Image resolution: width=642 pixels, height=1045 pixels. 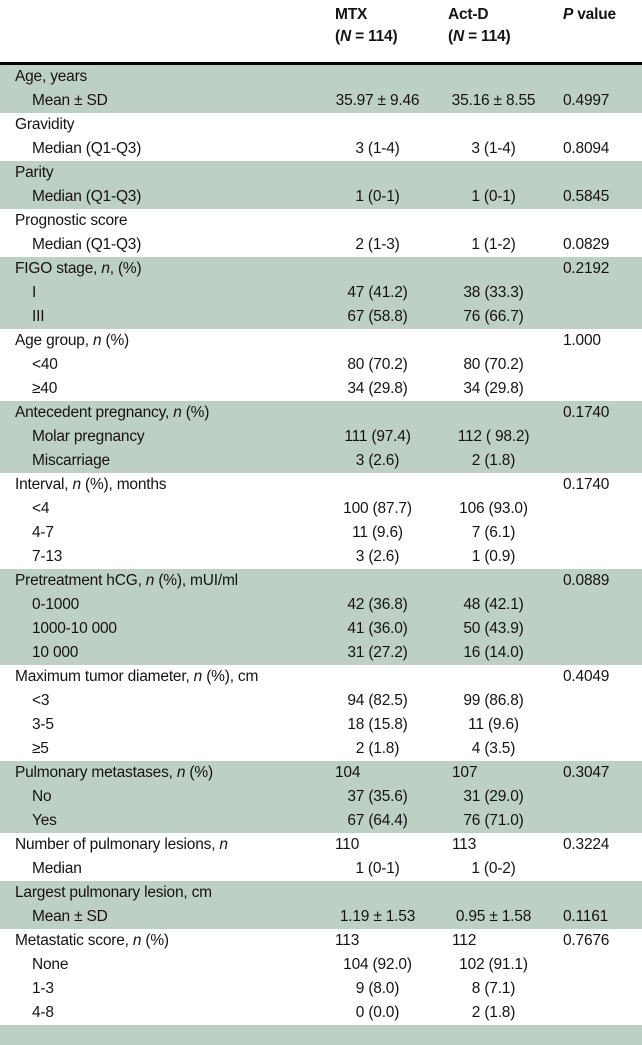 What do you see at coordinates (586, 916) in the screenshot?
I see `p-value: 0.1161` at bounding box center [586, 916].